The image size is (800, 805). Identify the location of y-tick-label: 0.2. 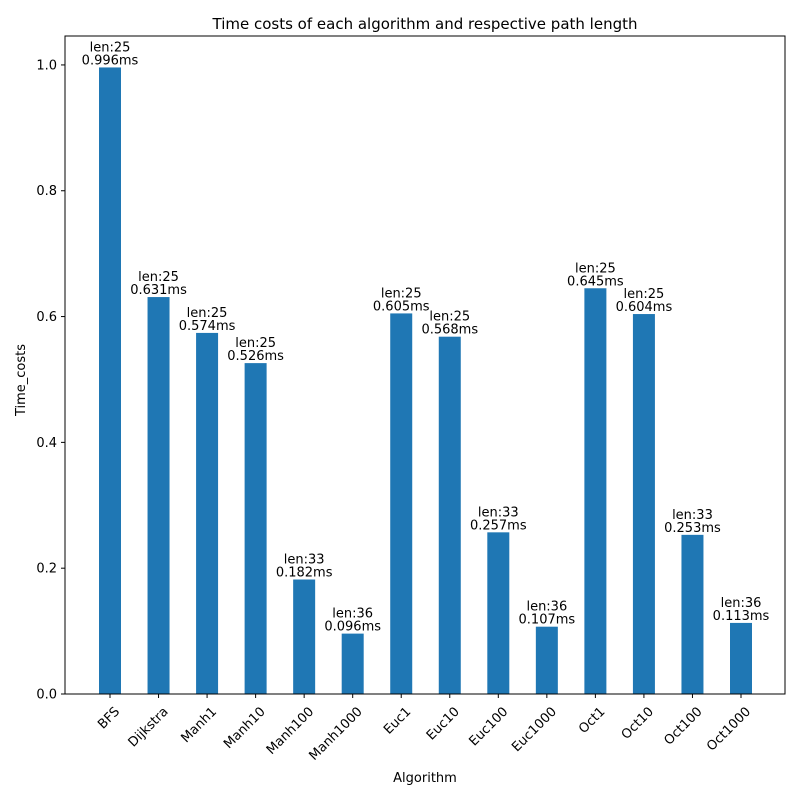
(46, 569).